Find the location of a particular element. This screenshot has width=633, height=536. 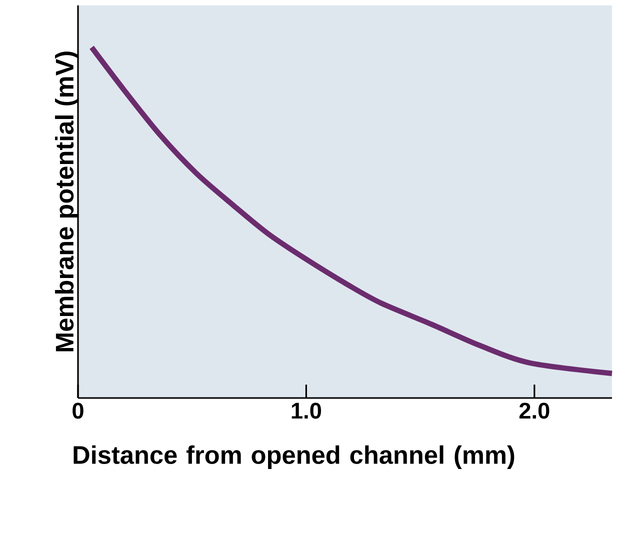

x-tick-label: 1.0 is located at coordinates (307, 410).